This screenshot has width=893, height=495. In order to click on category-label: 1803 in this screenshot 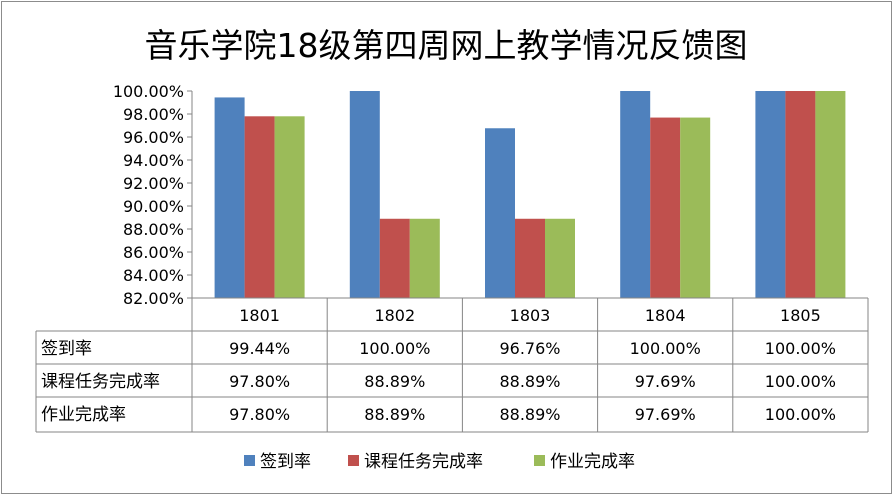, I will do `click(530, 315)`.